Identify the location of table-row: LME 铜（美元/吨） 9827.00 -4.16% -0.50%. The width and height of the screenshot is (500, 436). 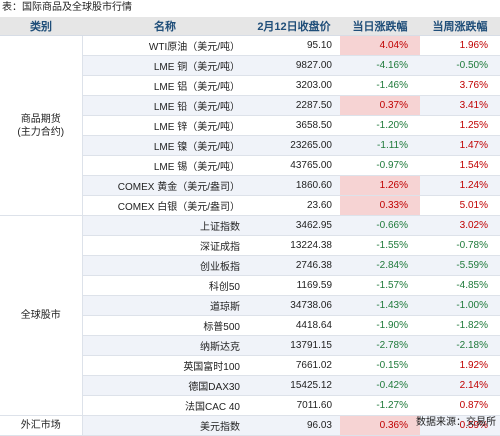
(250, 65).